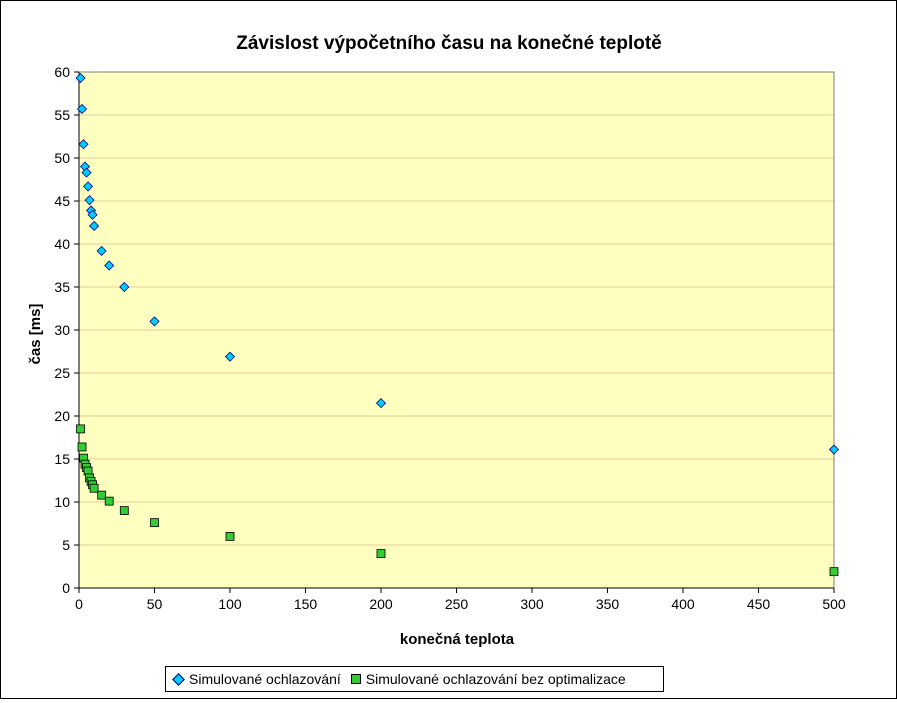 The height and width of the screenshot is (703, 897). What do you see at coordinates (683, 604) in the screenshot?
I see `x-tick-label: 400` at bounding box center [683, 604].